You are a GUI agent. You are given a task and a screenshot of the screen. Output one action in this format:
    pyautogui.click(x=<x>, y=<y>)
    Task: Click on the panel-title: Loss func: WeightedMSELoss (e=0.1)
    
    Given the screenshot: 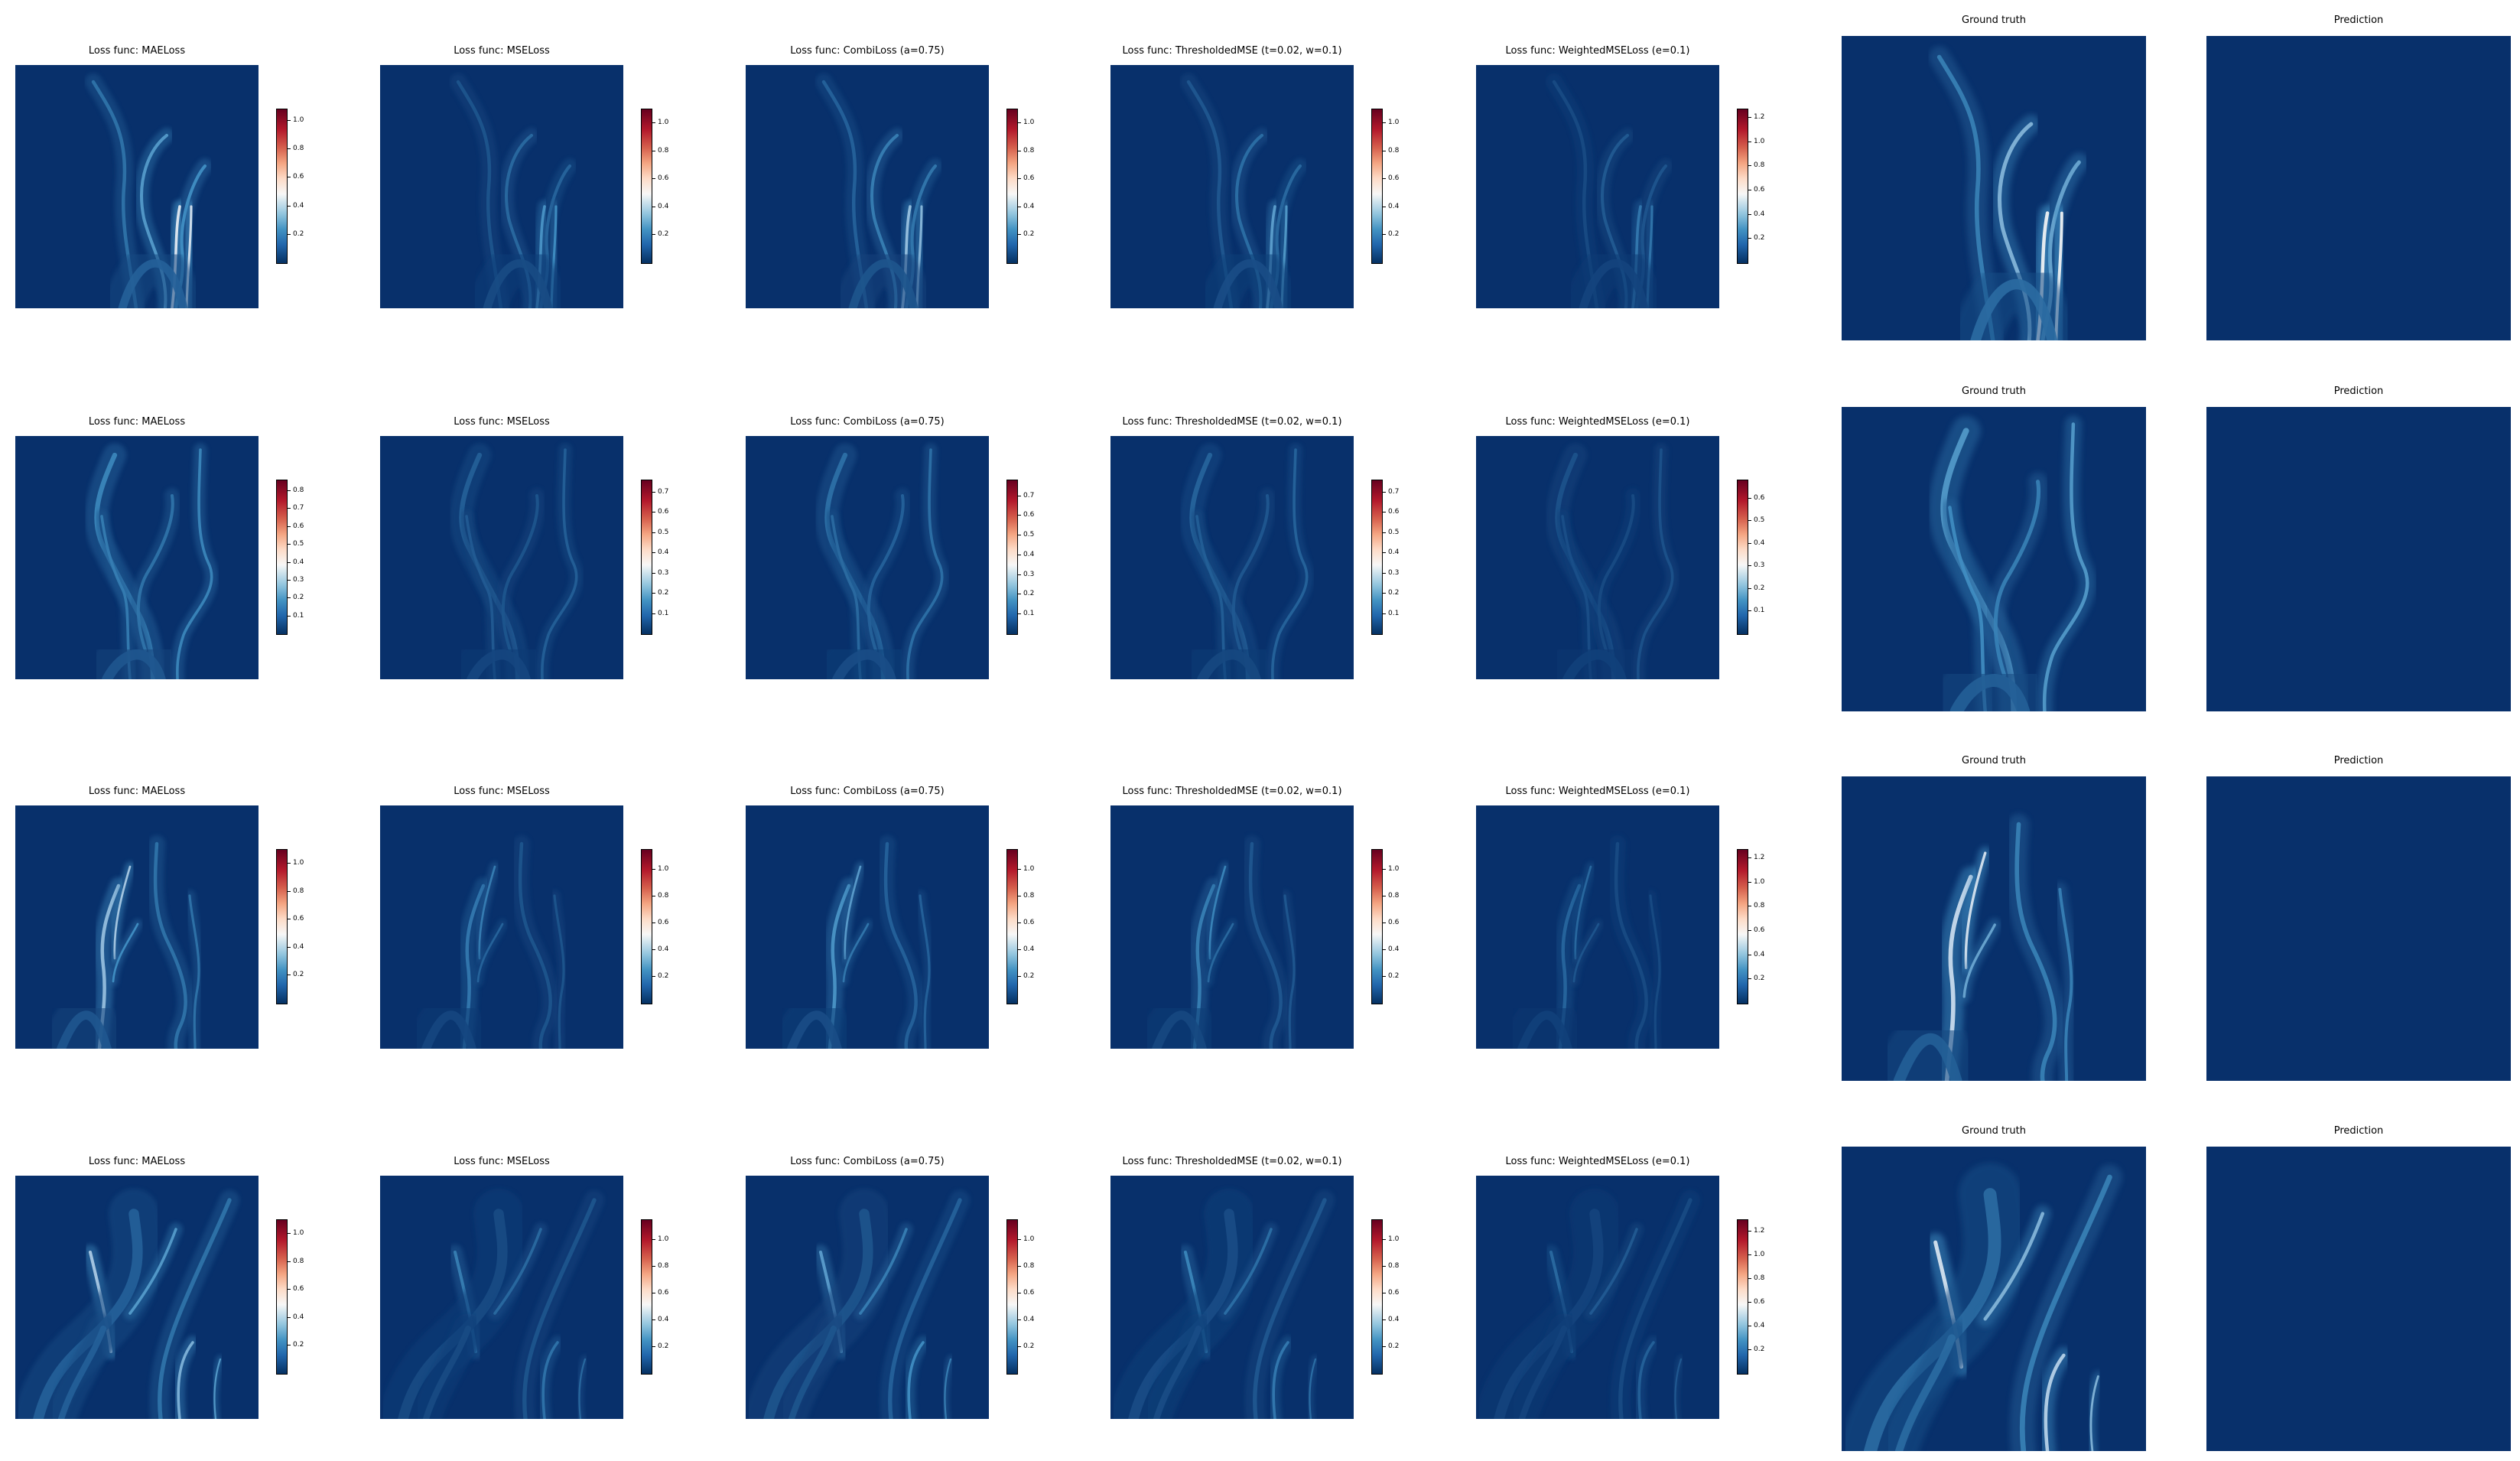 What is the action you would take?
    pyautogui.click(x=1597, y=791)
    